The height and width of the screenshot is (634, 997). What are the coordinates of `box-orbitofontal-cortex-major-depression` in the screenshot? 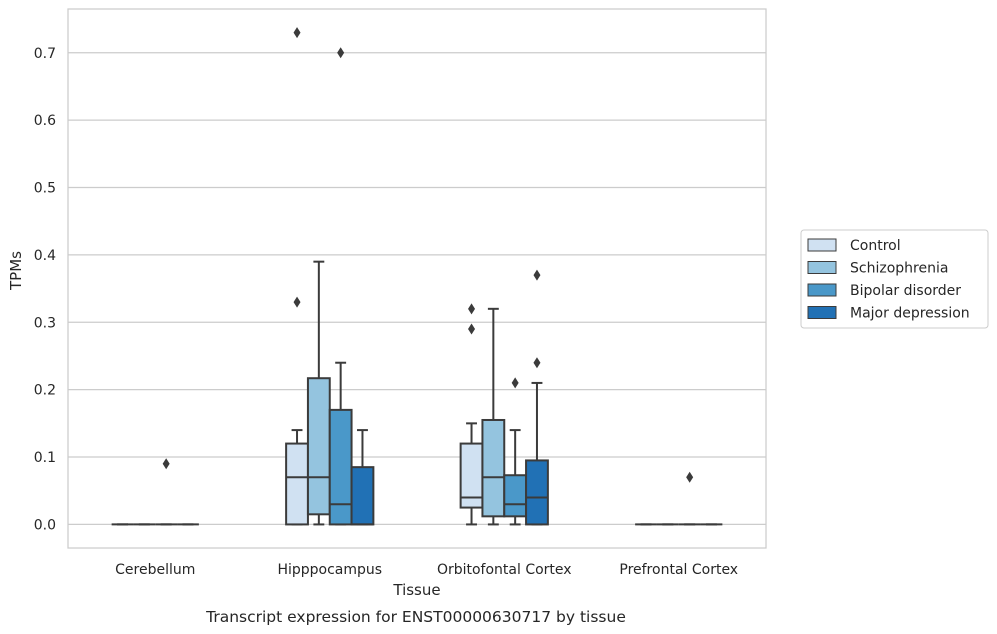 It's located at (537, 397).